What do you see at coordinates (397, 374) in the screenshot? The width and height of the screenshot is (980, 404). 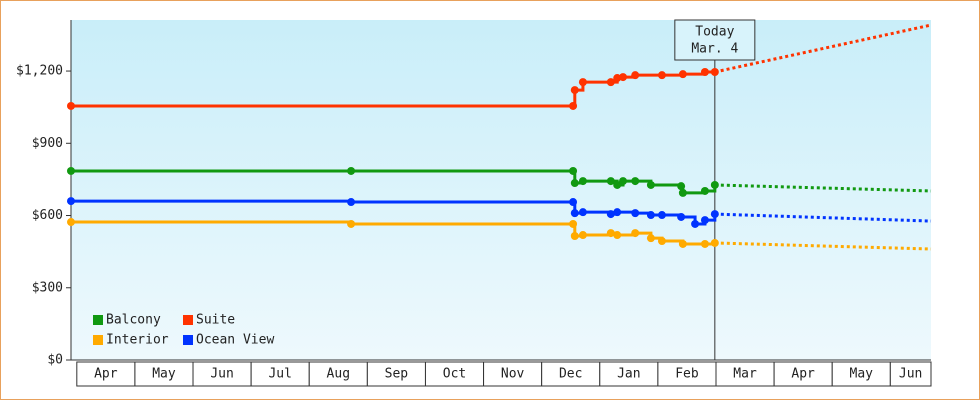 I see `x-tick-label: Sep` at bounding box center [397, 374].